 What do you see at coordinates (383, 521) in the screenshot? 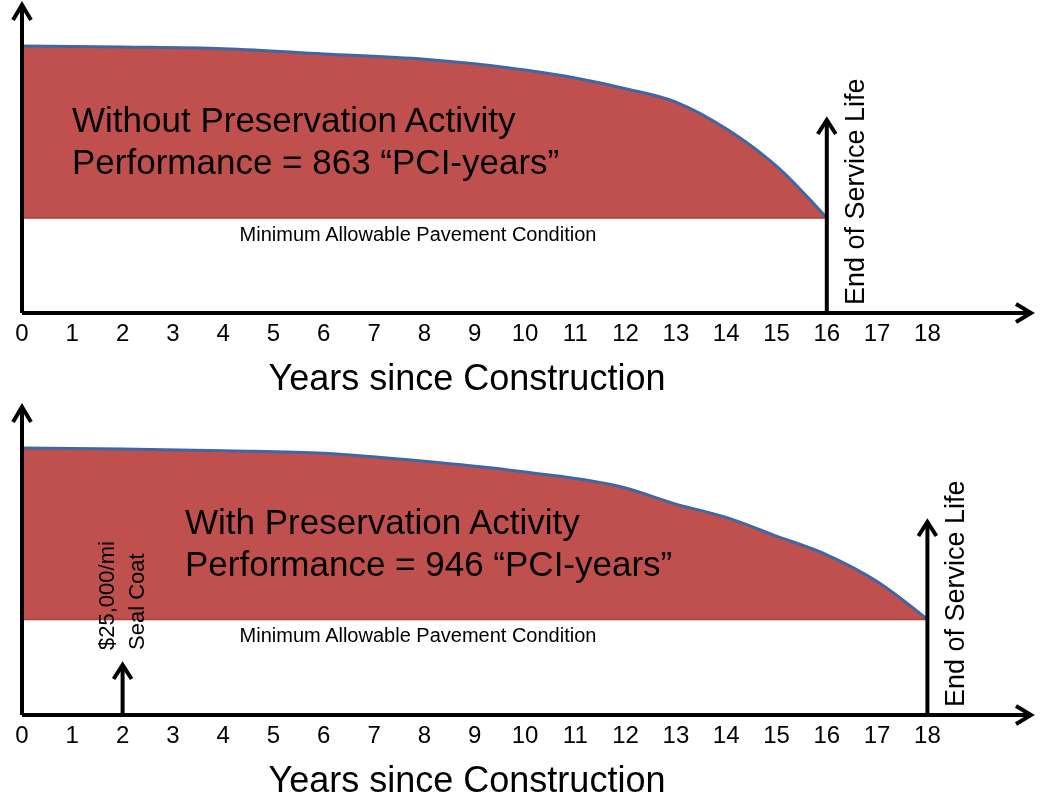
I see `annotation: With Preservation Activity` at bounding box center [383, 521].